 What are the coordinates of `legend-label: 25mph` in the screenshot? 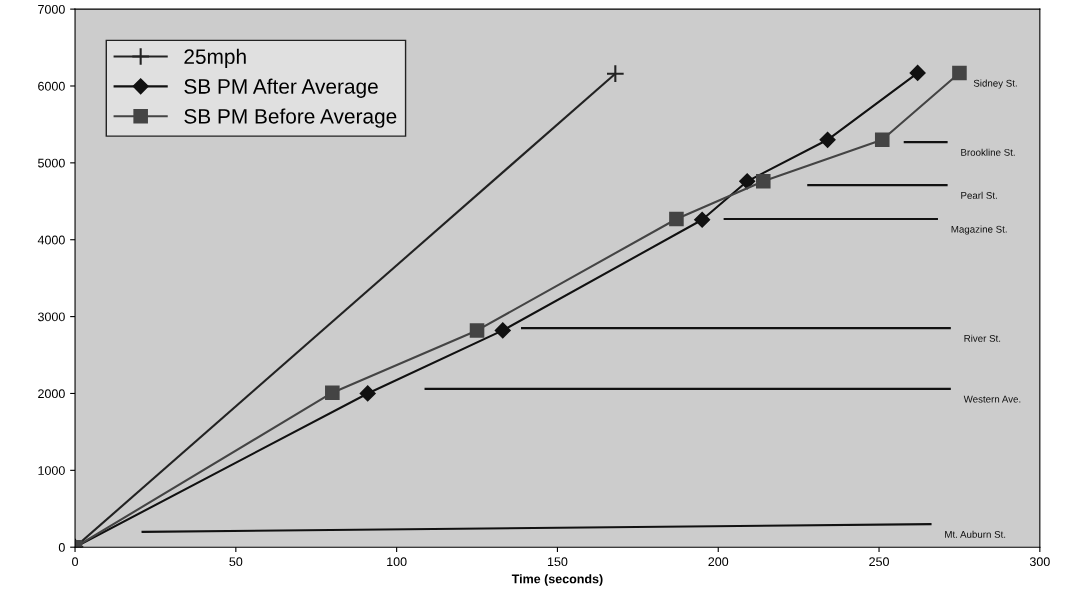 It's located at (215, 58).